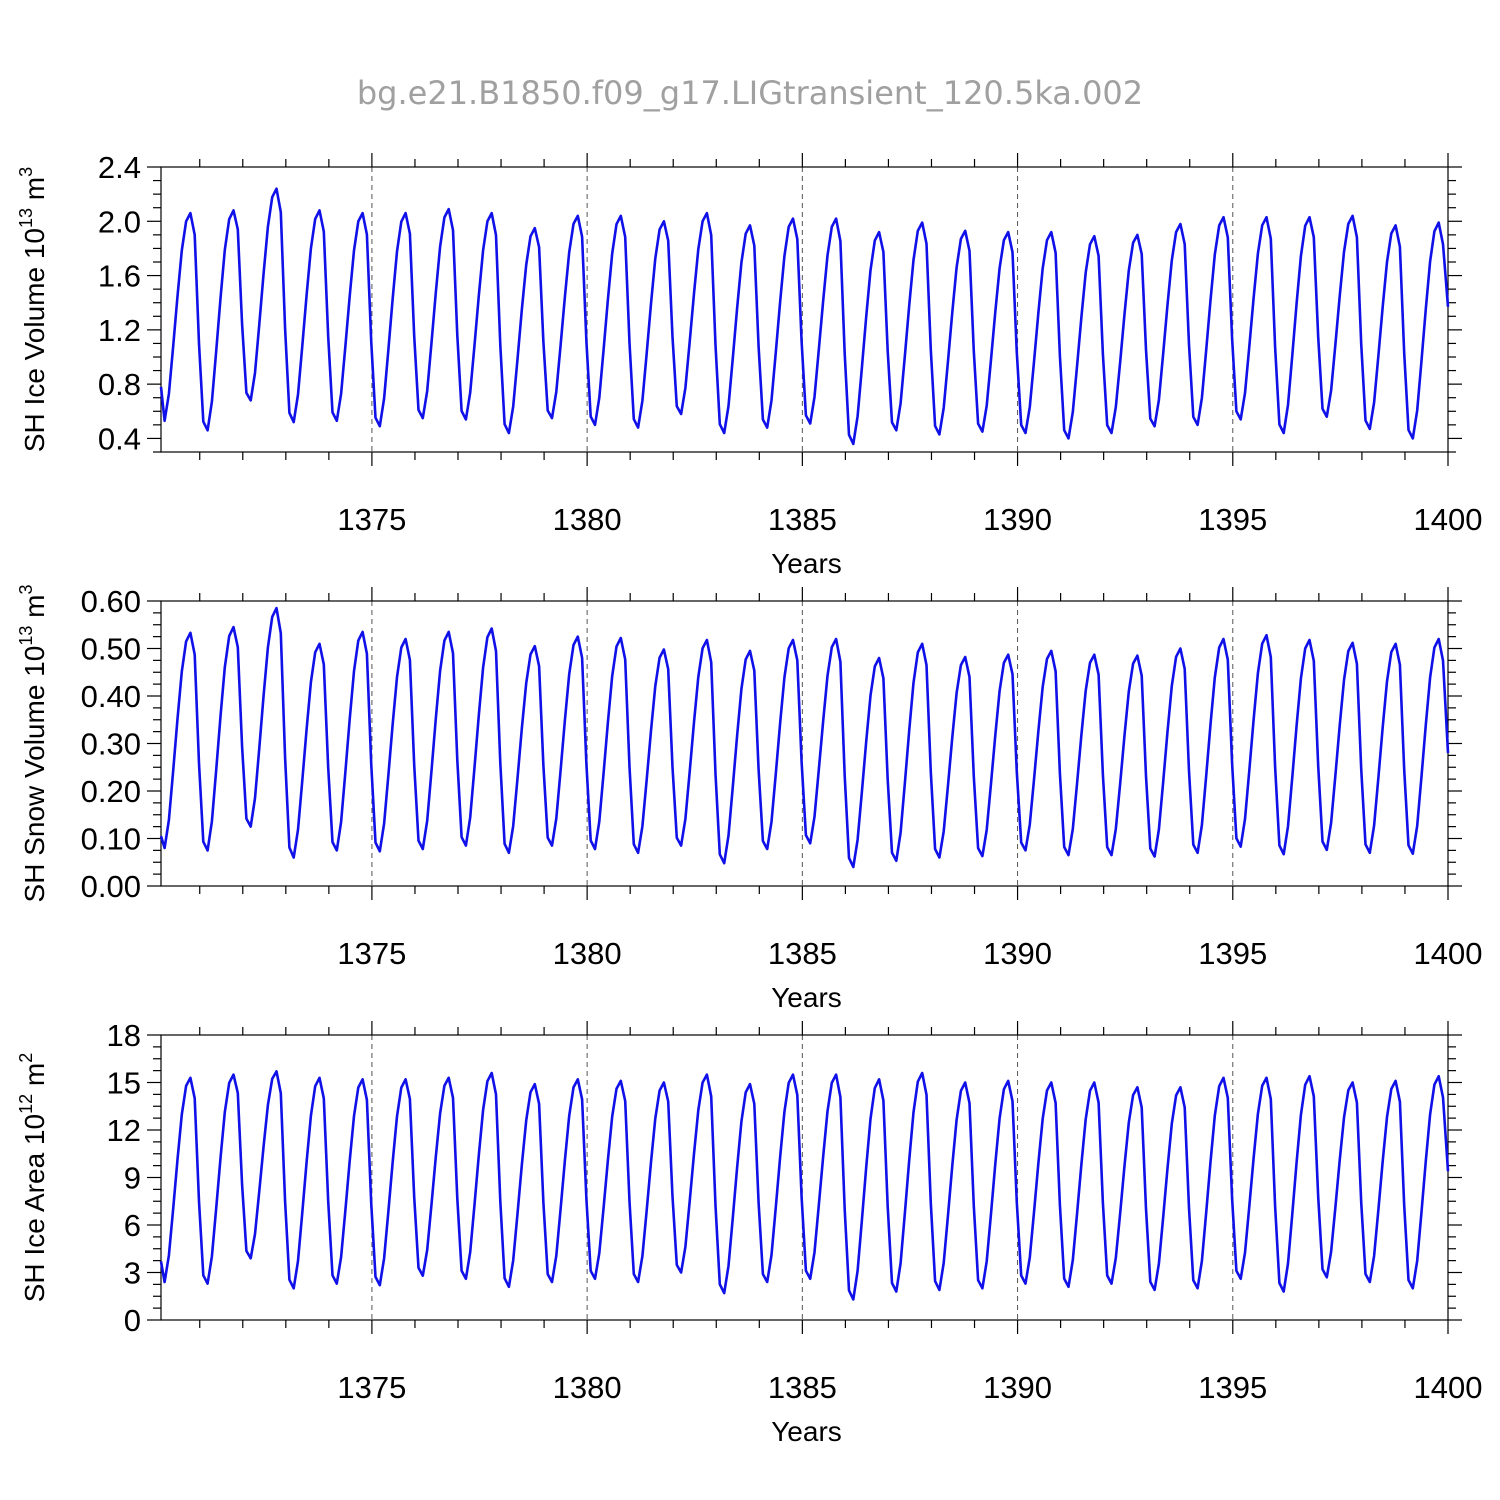 This screenshot has height=1500, width=1500. What do you see at coordinates (33, 309) in the screenshot?
I see `y-axis-label: SH Ice Volume 1013 m3` at bounding box center [33, 309].